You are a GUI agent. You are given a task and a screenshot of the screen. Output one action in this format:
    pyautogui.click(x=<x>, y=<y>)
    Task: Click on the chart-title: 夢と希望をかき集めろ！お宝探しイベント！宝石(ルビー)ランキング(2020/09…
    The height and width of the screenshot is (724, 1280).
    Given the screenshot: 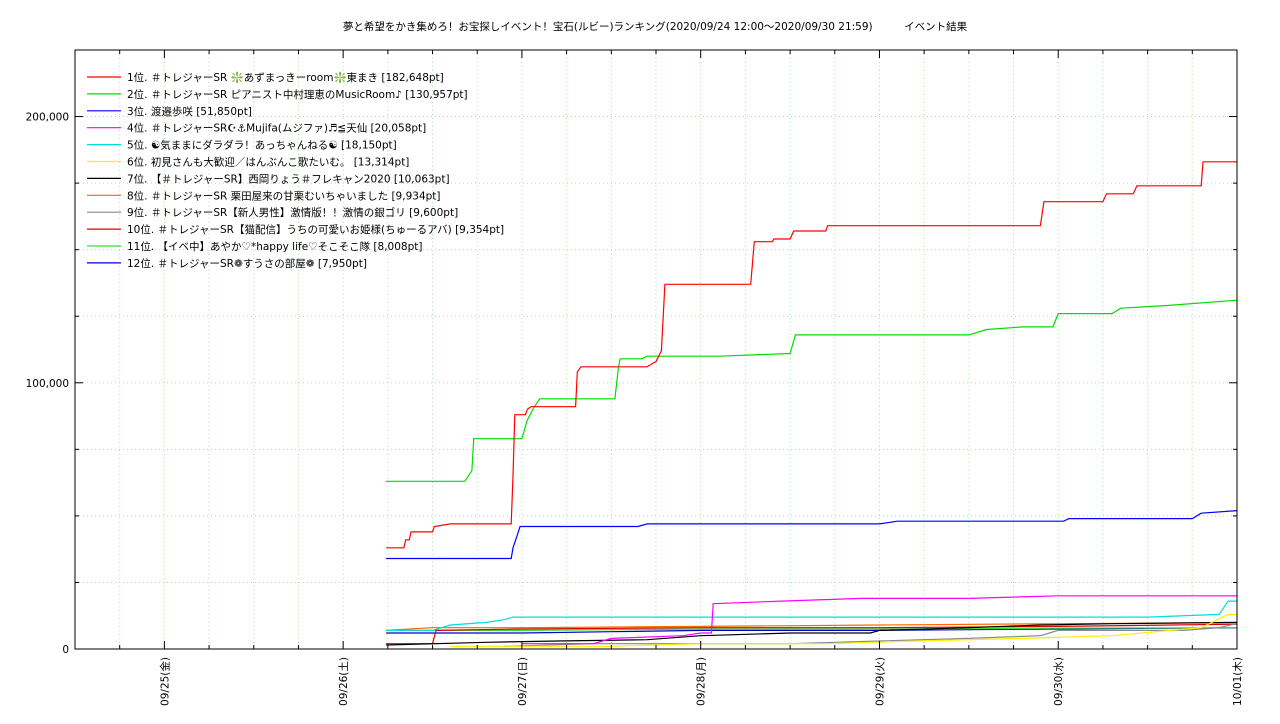 What is the action you would take?
    pyautogui.click(x=655, y=26)
    